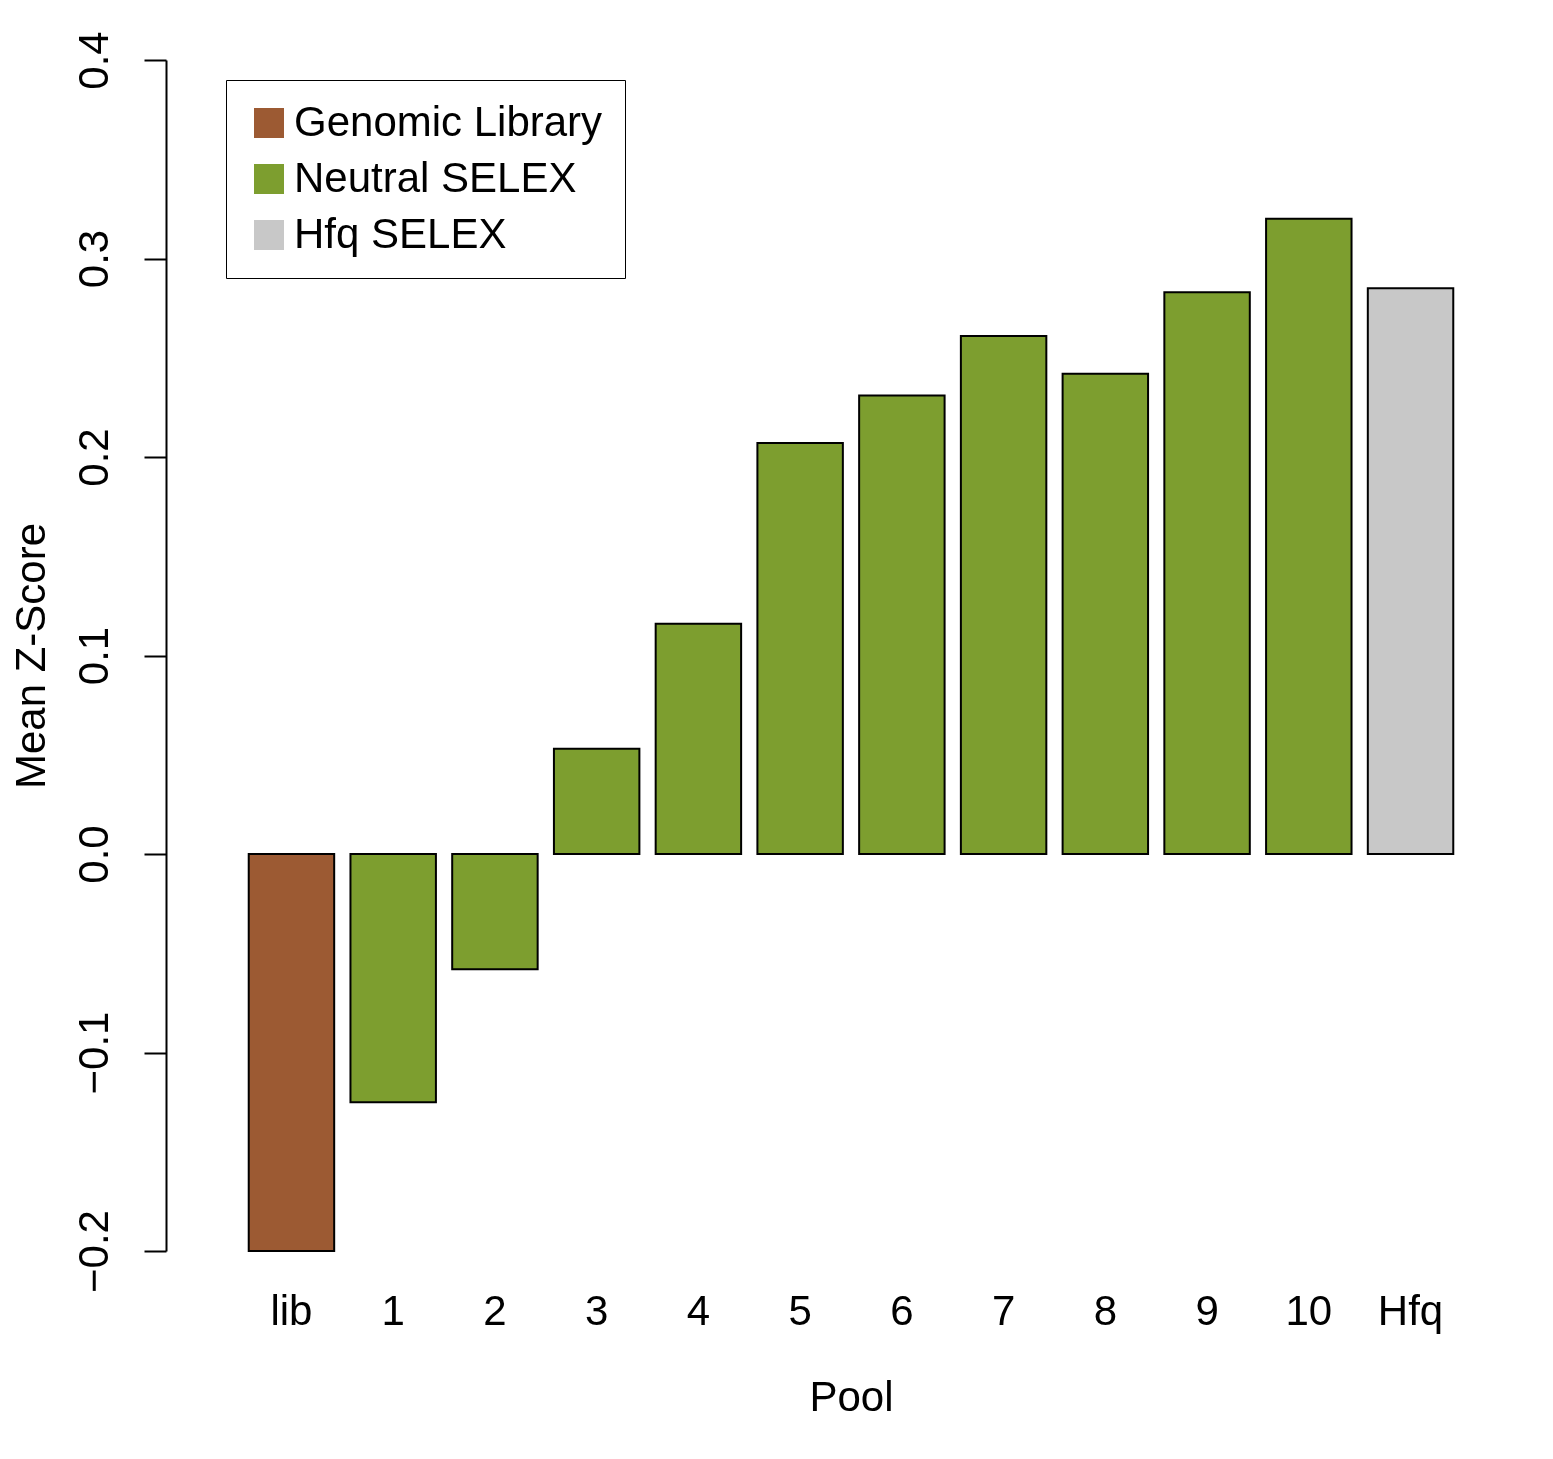 This screenshot has height=1459, width=1553. What do you see at coordinates (291, 1310) in the screenshot?
I see `x-tick-label: lib` at bounding box center [291, 1310].